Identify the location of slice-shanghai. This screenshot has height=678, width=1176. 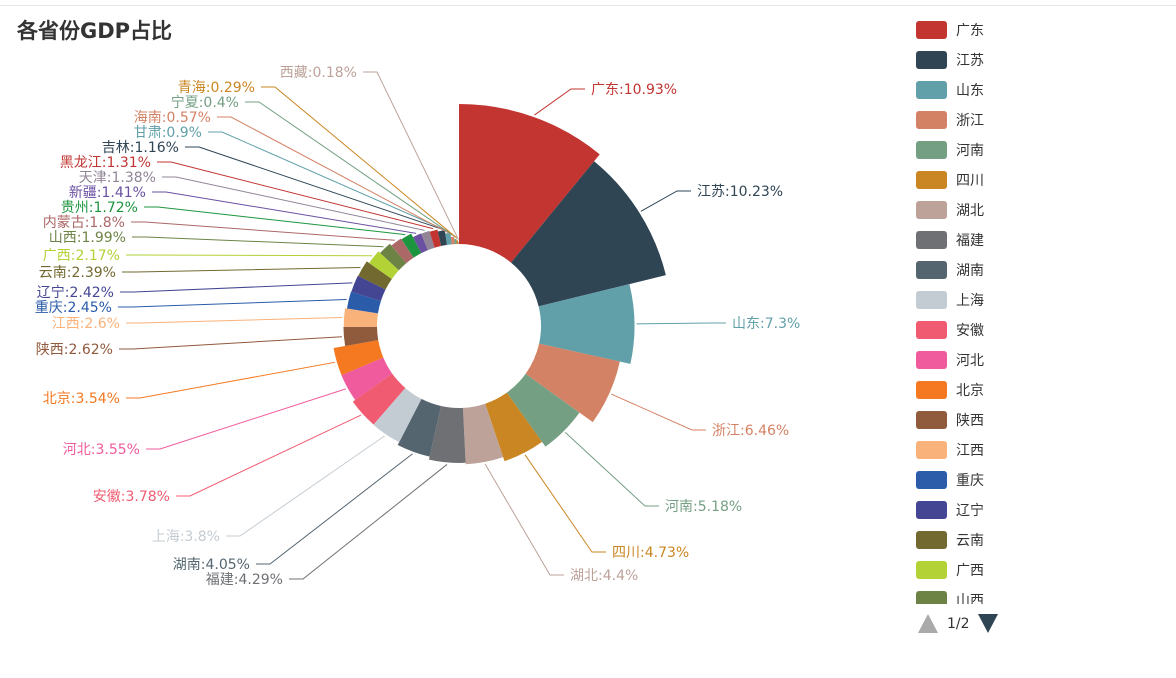
(397, 415).